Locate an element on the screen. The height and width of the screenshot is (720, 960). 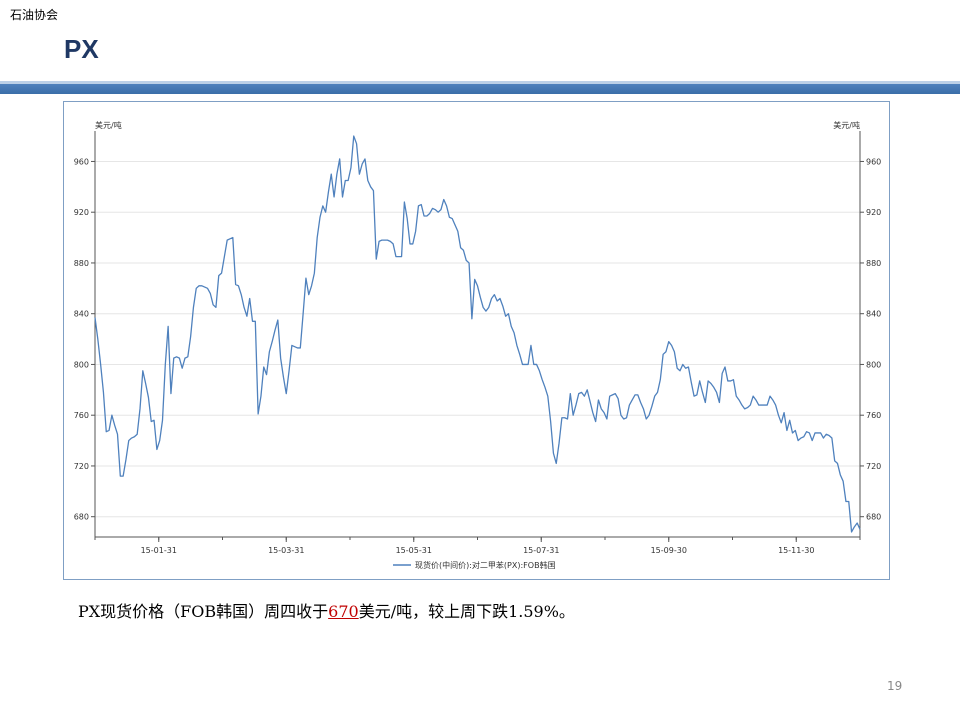
caption-price-value: 670 is located at coordinates (343, 611).